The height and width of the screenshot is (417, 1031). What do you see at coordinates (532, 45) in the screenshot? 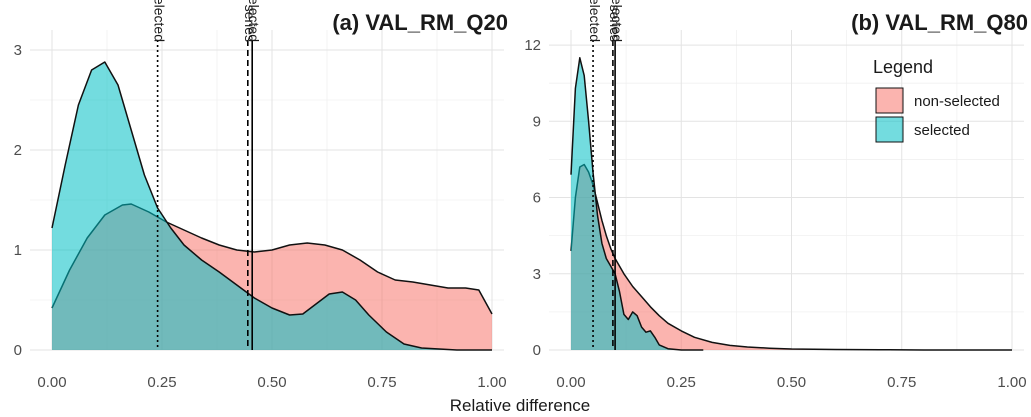
I see `y-tick-label: 12` at bounding box center [532, 45].